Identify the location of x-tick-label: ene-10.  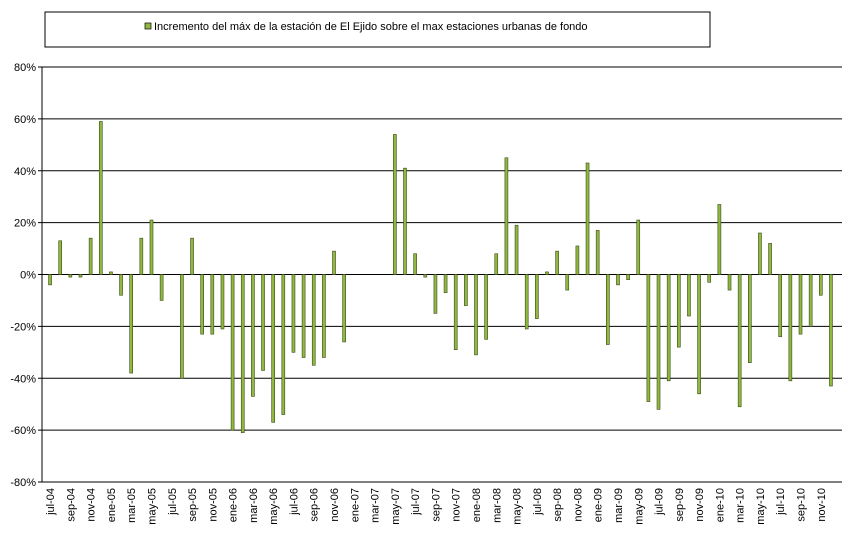
(720, 505).